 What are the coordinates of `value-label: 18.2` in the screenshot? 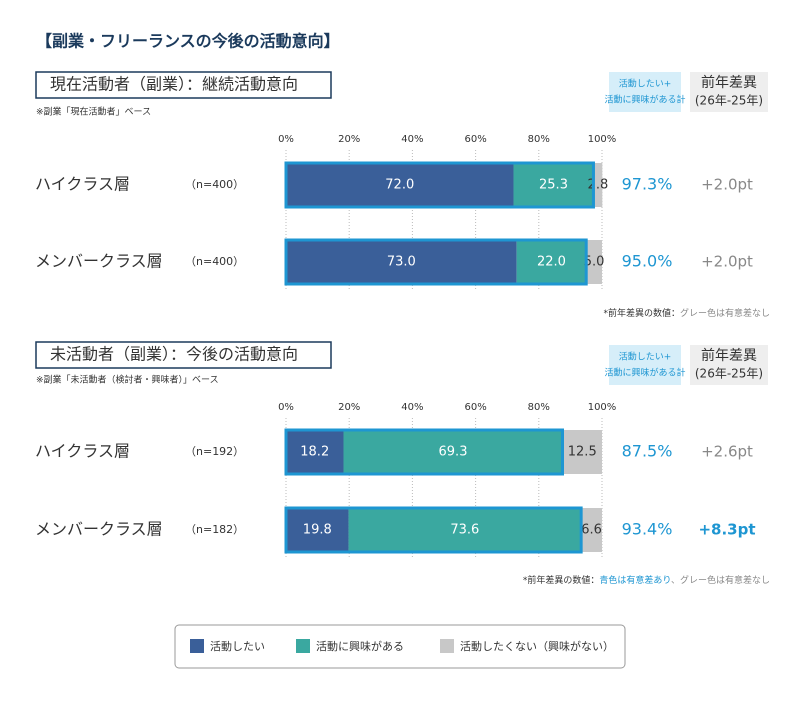 It's located at (314, 452).